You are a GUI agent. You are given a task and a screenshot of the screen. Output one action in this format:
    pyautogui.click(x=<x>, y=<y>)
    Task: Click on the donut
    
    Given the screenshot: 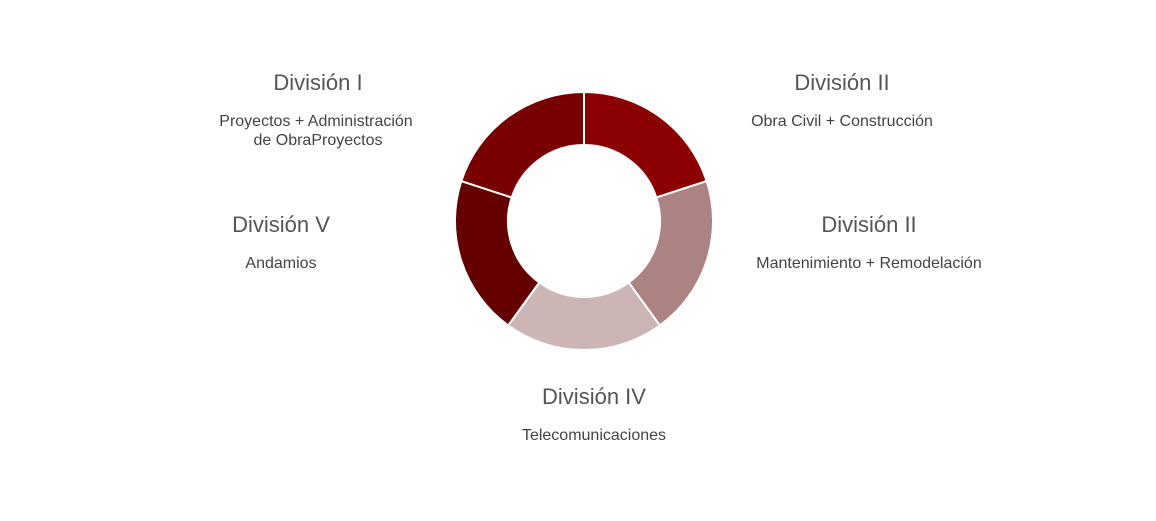 What is the action you would take?
    pyautogui.click(x=584, y=221)
    